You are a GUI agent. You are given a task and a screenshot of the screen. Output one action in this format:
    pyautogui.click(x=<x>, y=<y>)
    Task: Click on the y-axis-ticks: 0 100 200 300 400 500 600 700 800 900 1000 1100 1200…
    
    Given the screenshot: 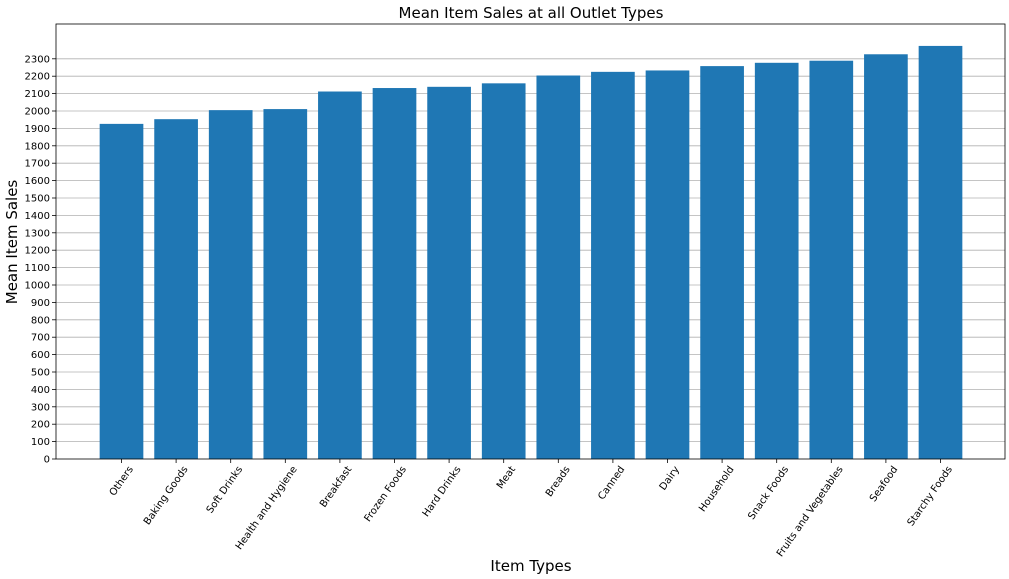 What is the action you would take?
    pyautogui.click(x=40, y=260)
    